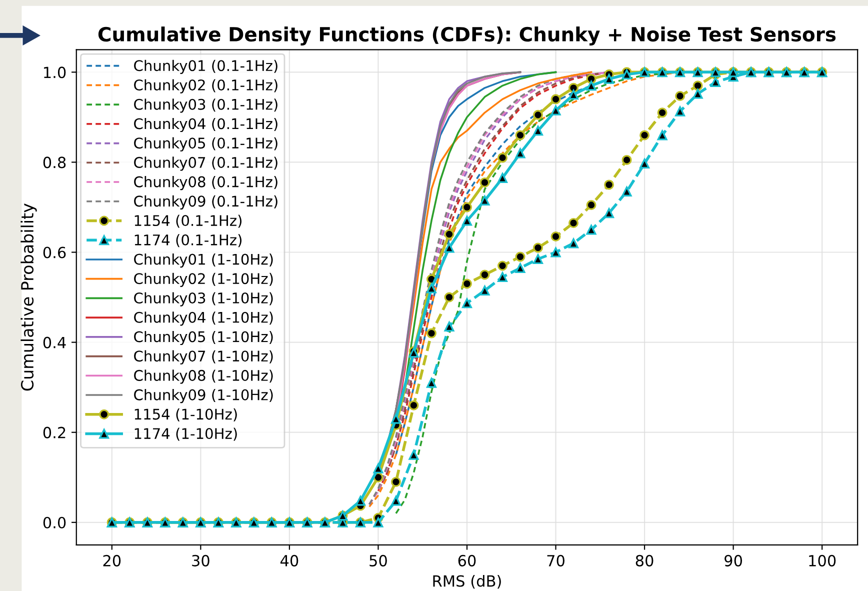 This screenshot has height=591, width=868. I want to click on legend-label: Chunky02 (0.1-1Hz), so click(206, 86).